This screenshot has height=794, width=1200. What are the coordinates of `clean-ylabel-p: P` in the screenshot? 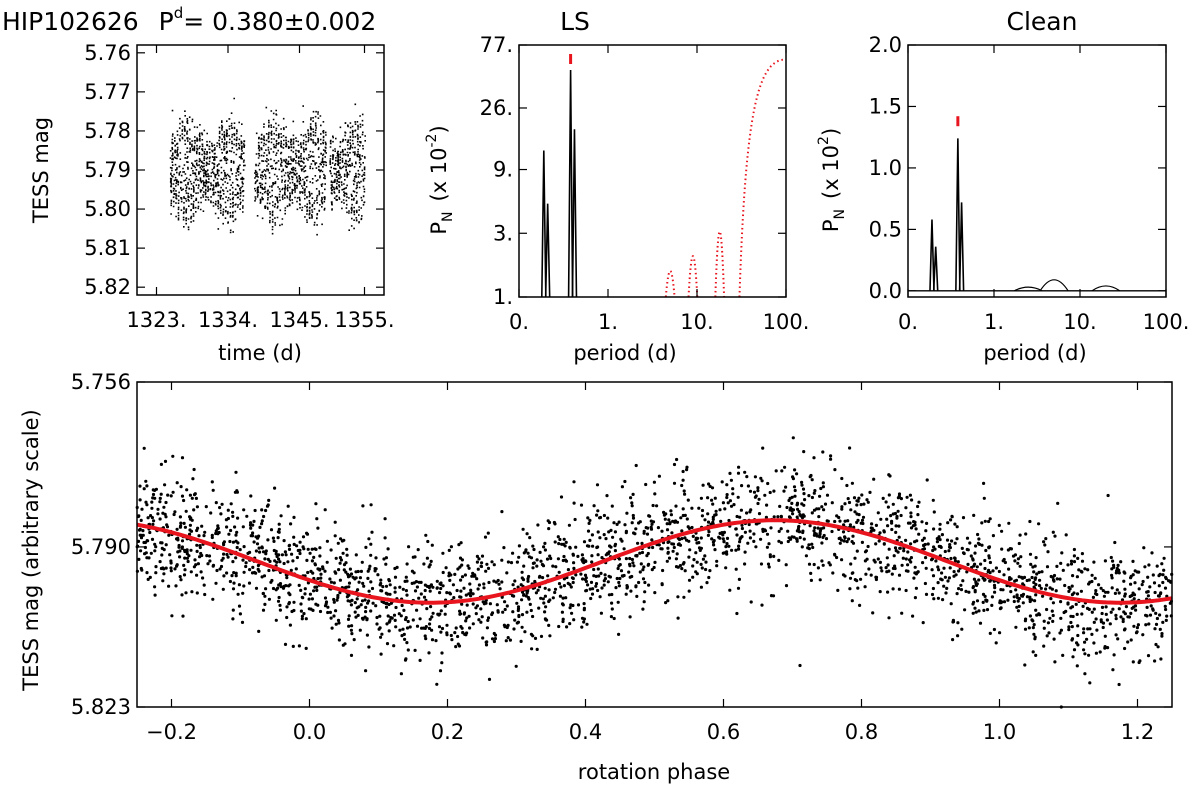 It's located at (831, 225).